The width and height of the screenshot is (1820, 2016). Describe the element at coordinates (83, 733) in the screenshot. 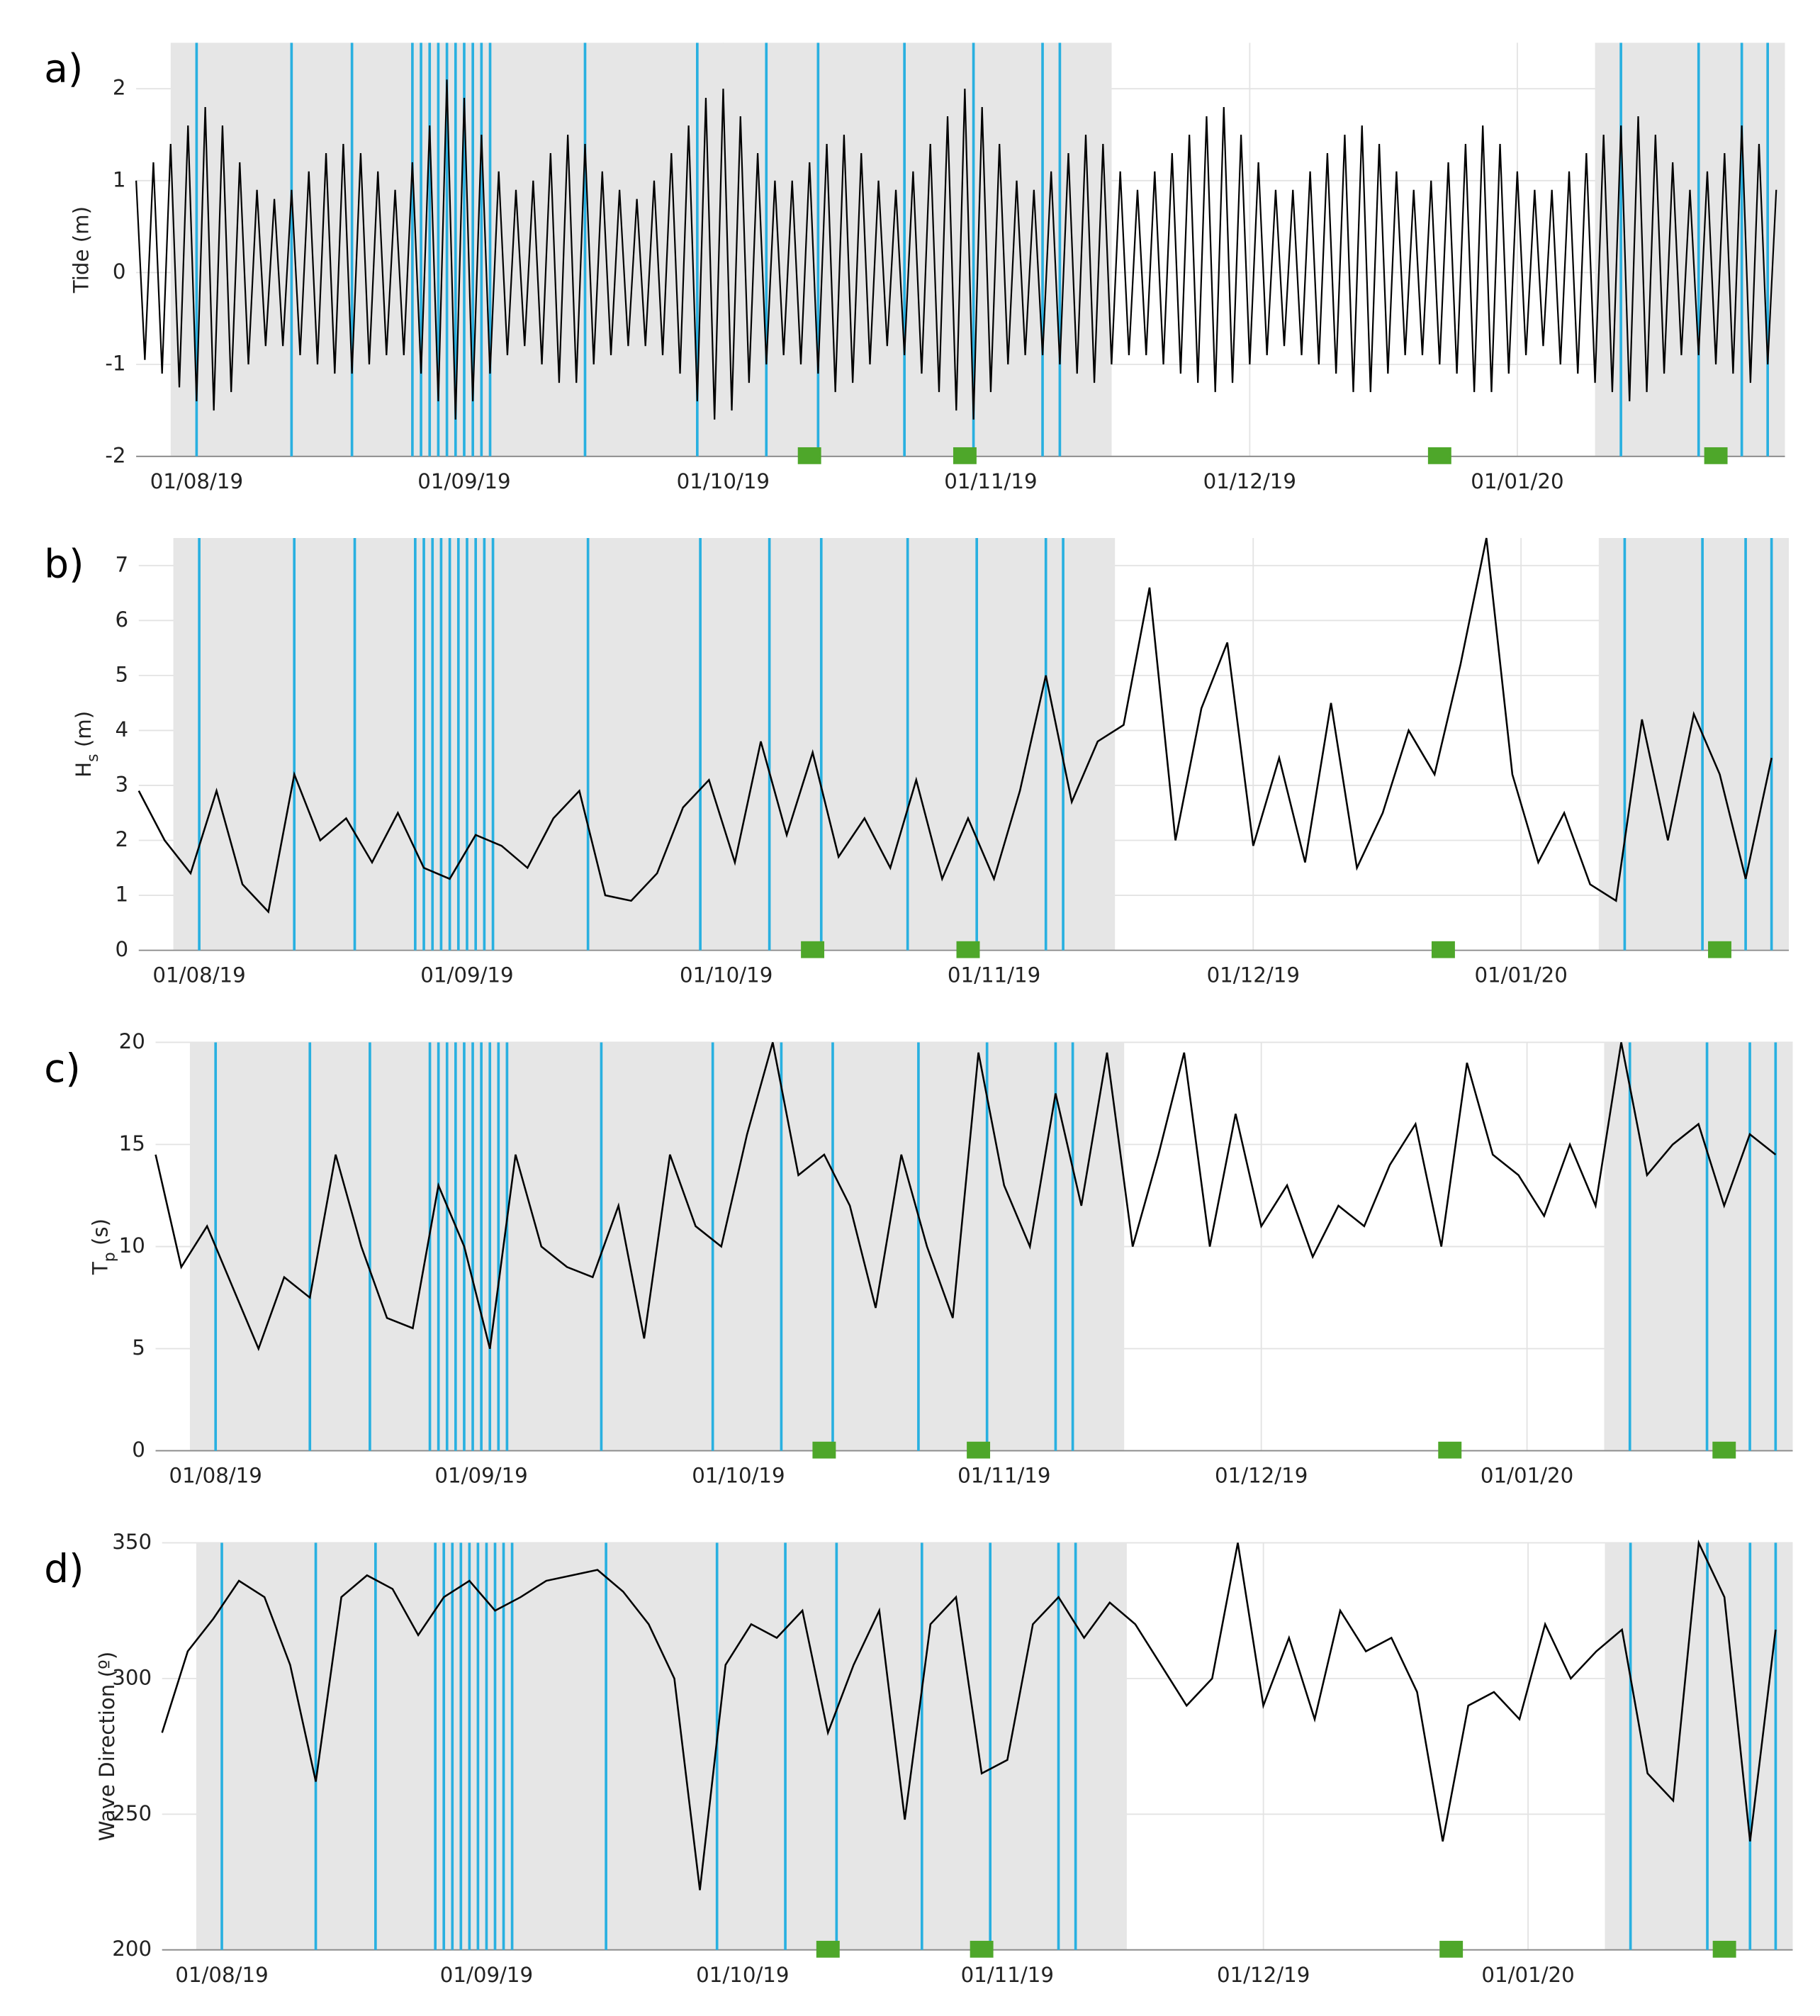

I see `y-axis-label-part: (m)` at that location.